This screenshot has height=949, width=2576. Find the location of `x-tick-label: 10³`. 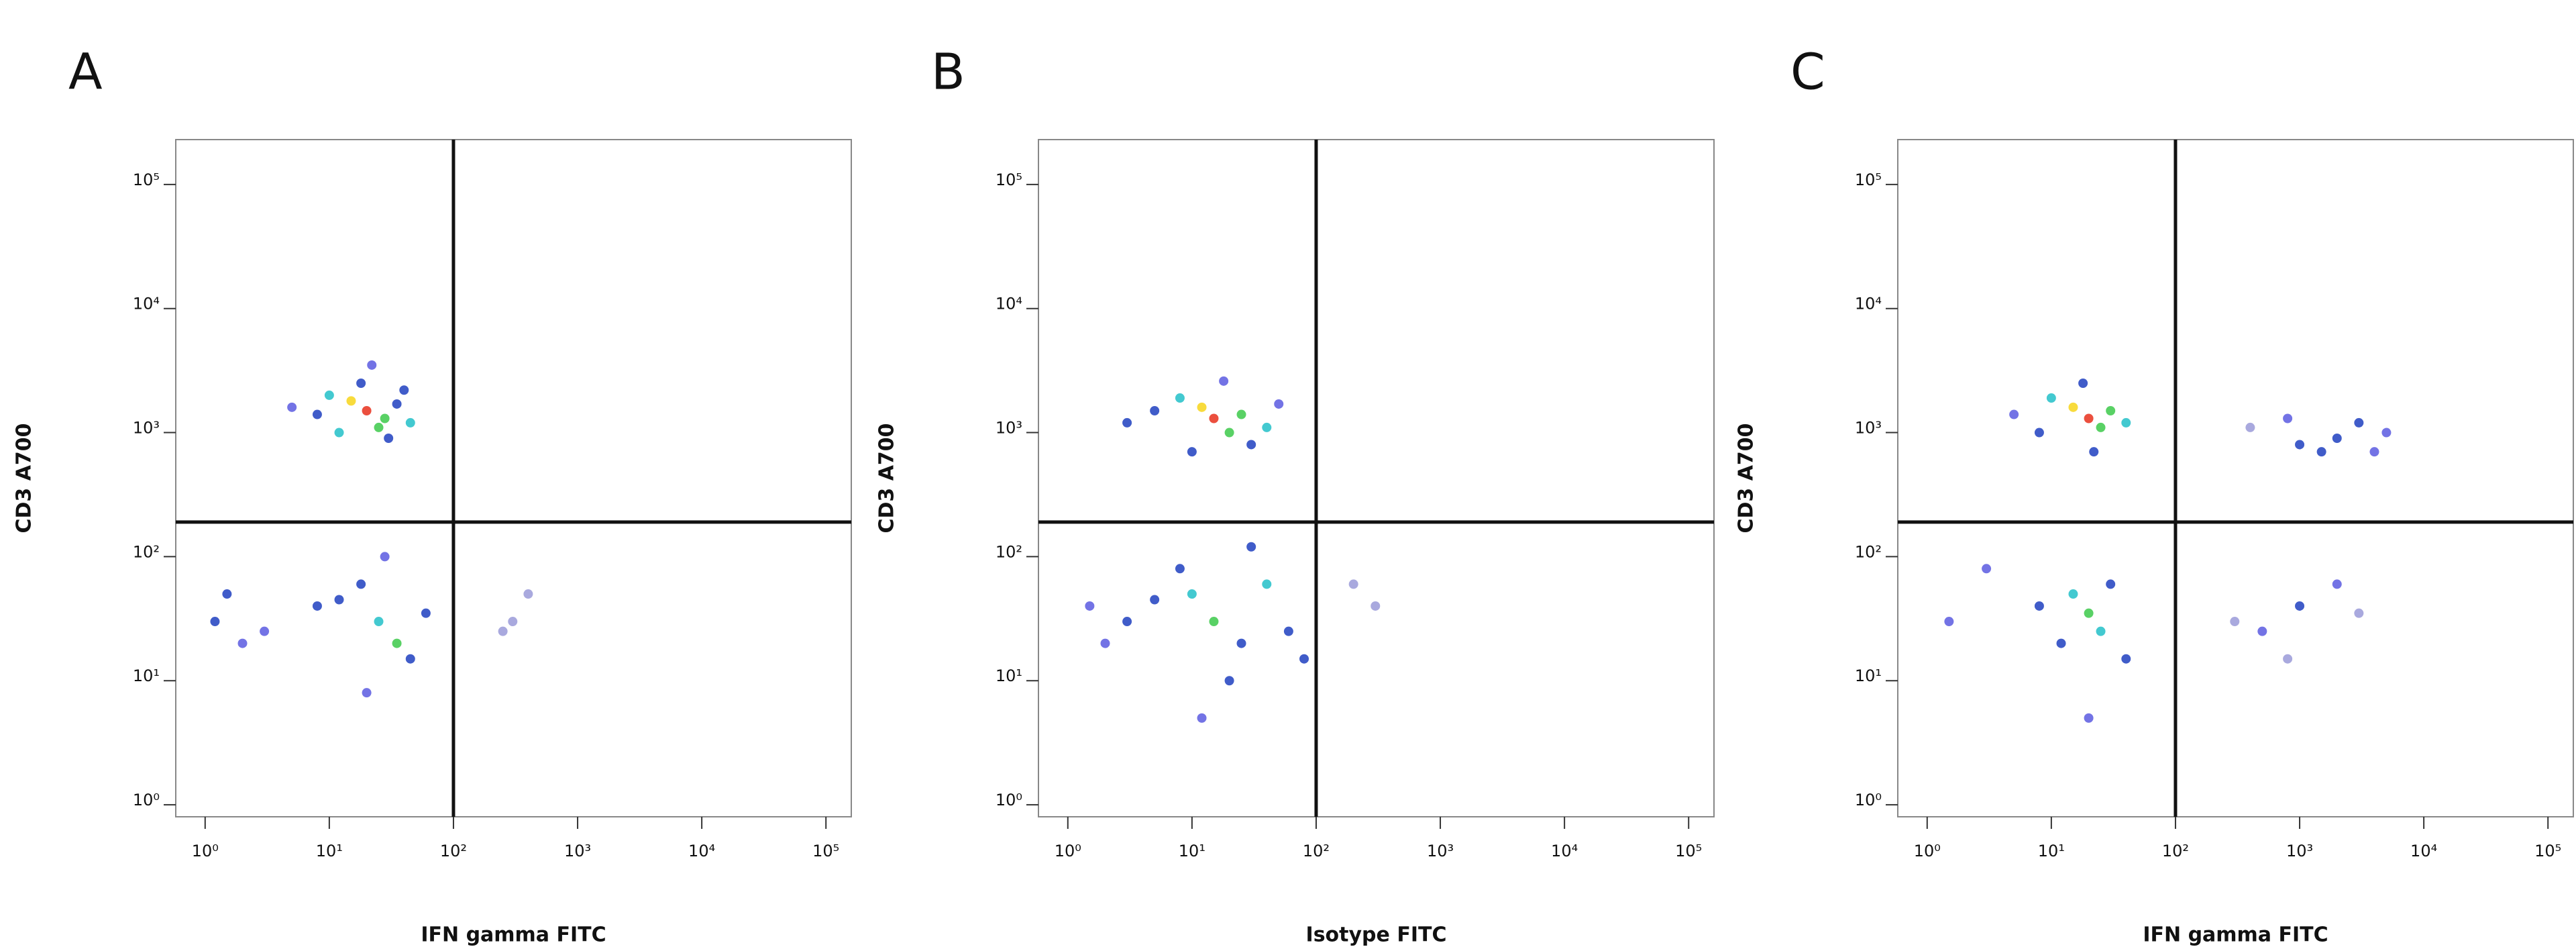

x-tick-label: 10³ is located at coordinates (577, 851).